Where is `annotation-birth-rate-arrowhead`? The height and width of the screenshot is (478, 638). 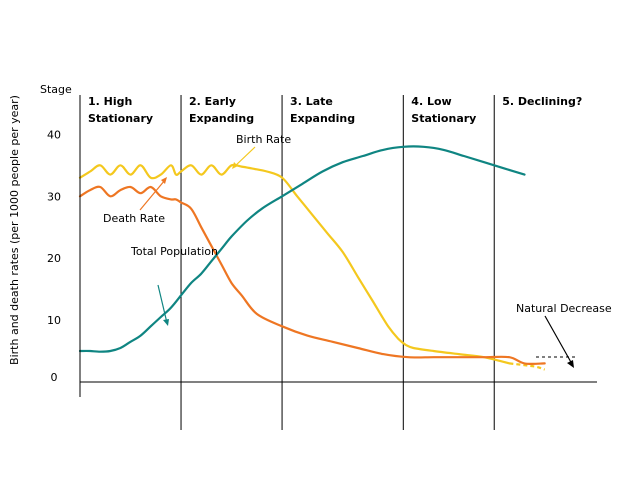
annotation-birth-rate-arrowhead is located at coordinates (235, 165).